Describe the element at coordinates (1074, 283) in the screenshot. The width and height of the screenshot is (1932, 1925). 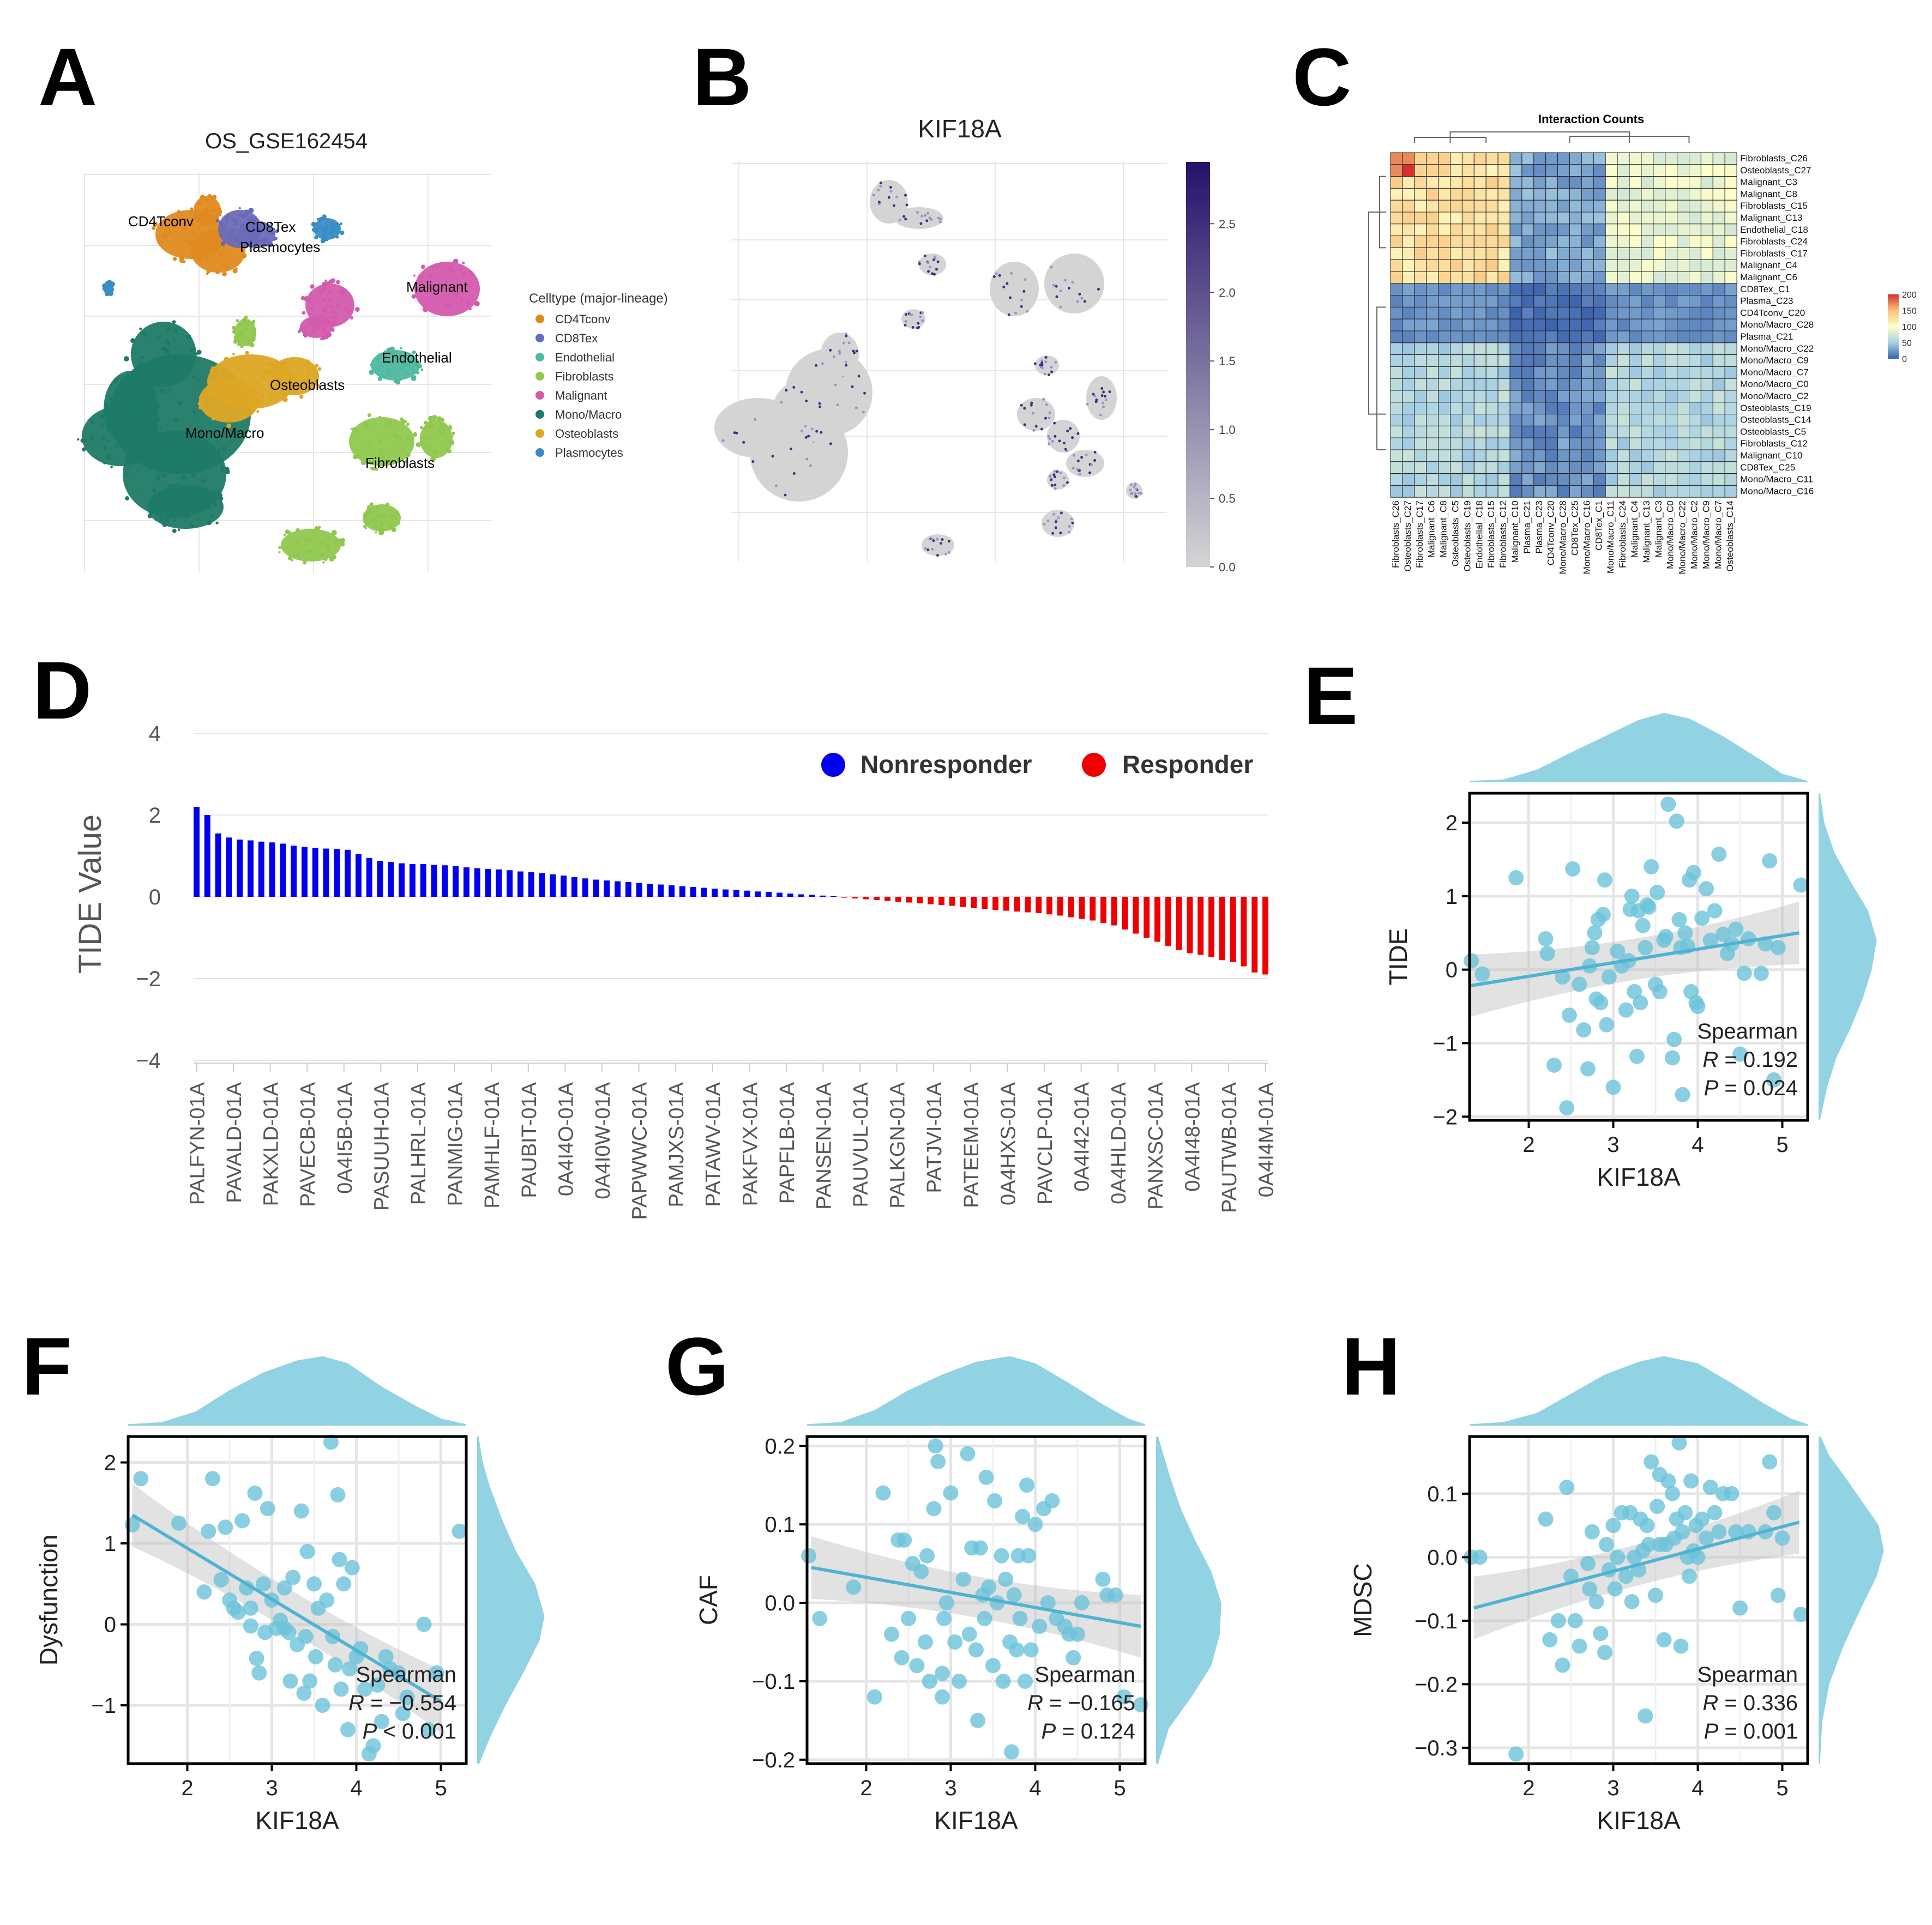
I see `umap-b-cluster` at that location.